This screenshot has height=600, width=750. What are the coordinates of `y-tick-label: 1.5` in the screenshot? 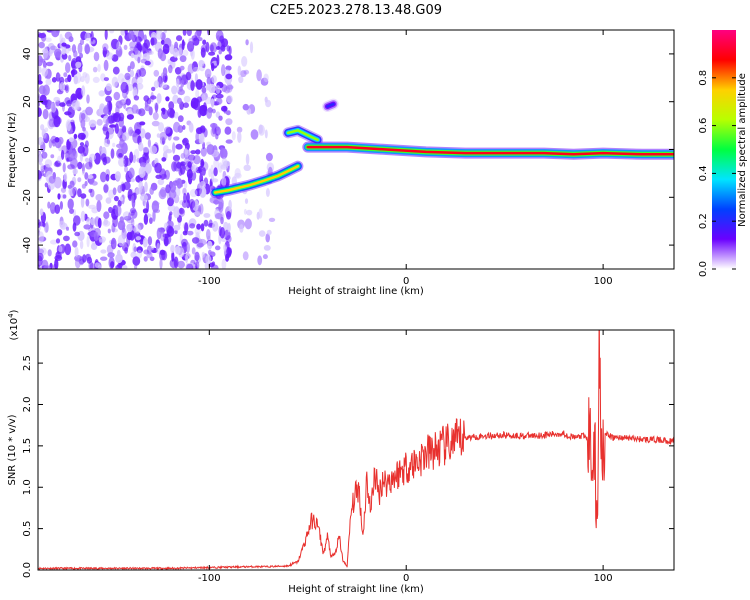 It's located at (27, 446).